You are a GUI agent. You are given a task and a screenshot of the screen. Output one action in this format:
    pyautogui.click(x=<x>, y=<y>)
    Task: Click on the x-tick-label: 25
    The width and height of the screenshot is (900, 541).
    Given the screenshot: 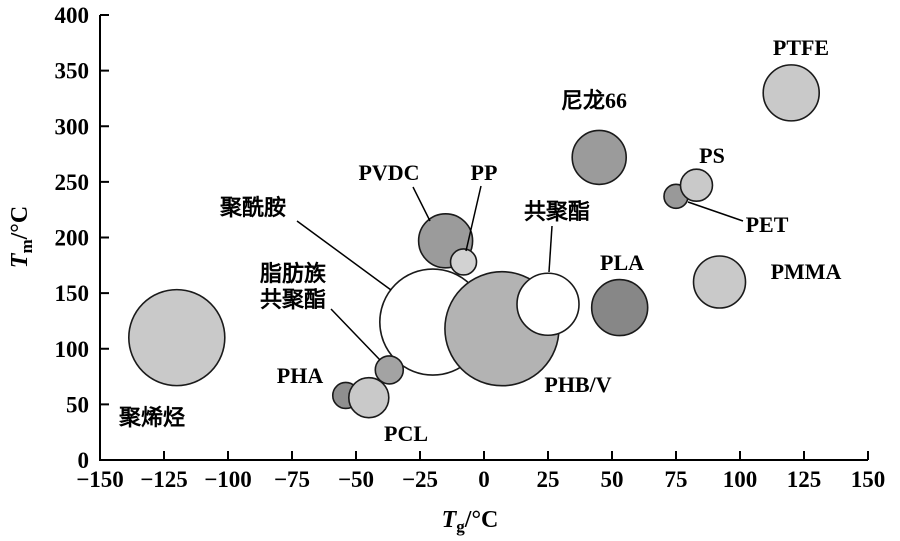 What is the action you would take?
    pyautogui.click(x=548, y=479)
    